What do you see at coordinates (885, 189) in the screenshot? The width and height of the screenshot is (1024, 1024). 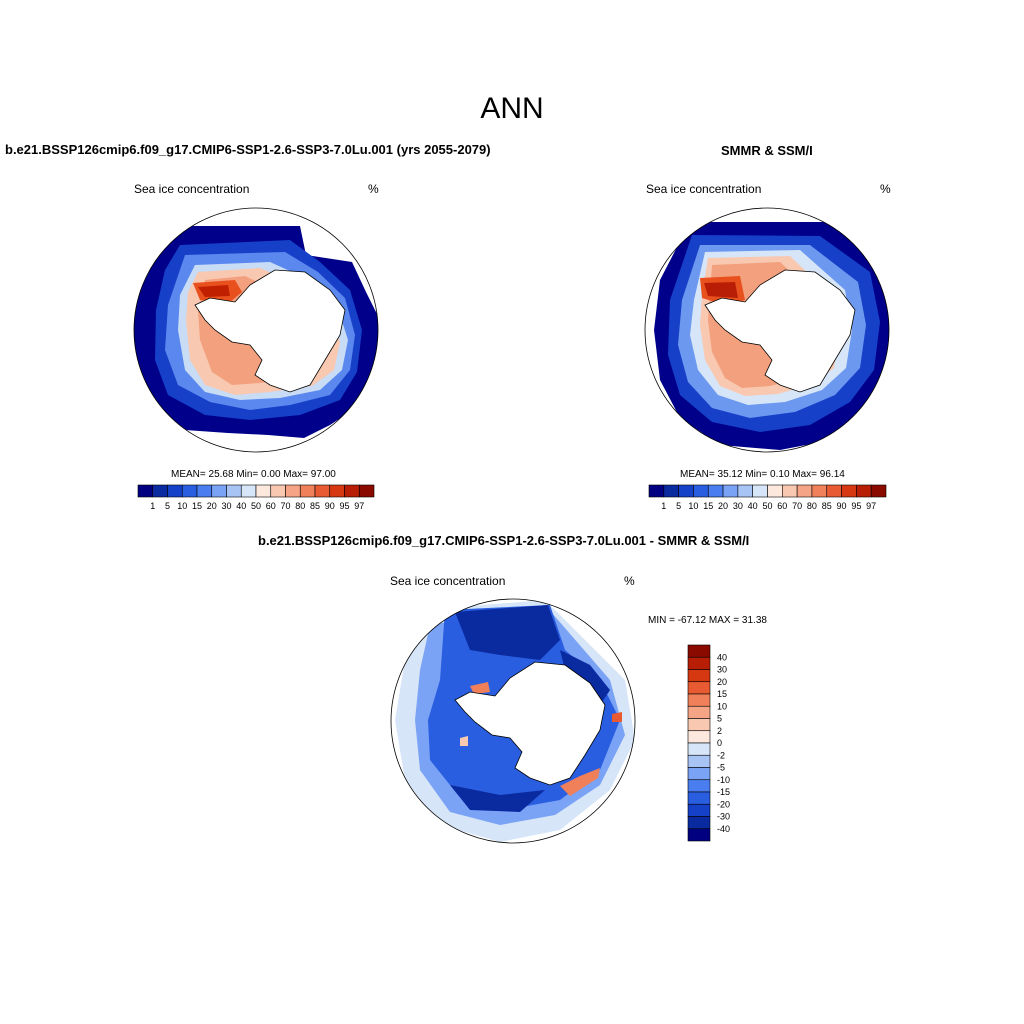 I see `panel2-units-label: %` at bounding box center [885, 189].